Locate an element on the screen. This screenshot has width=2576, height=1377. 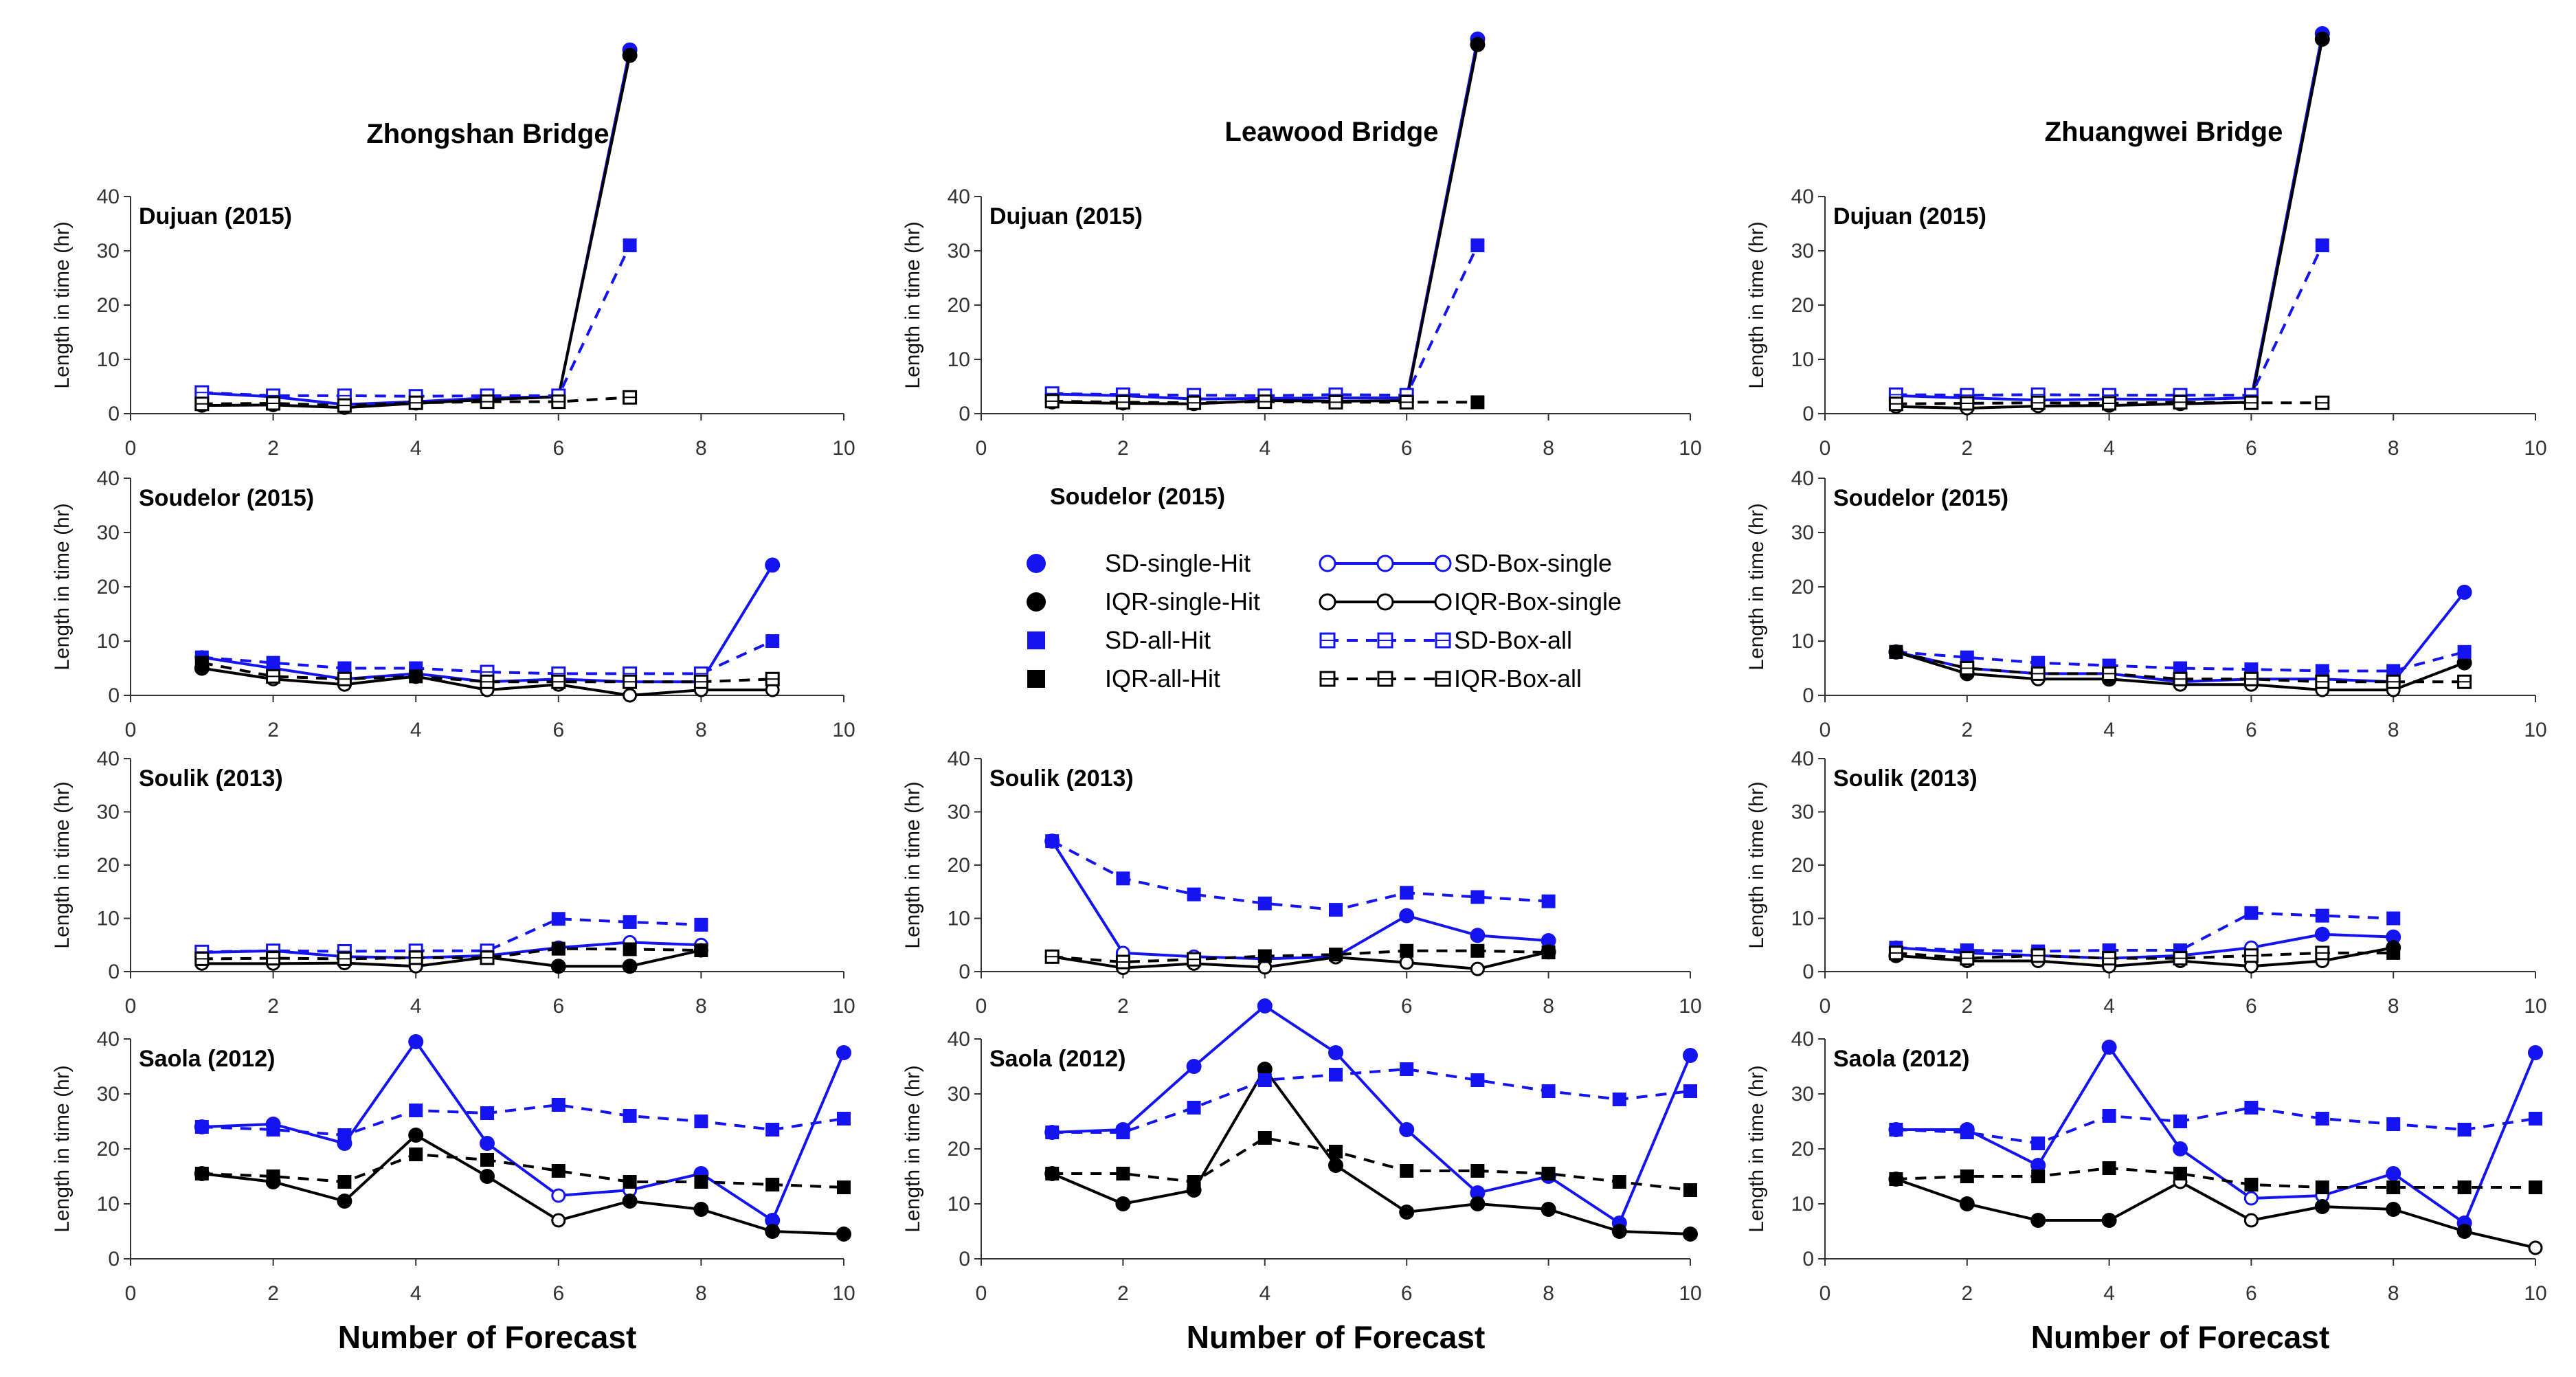
legend-label: IQR-single-Hit is located at coordinates (1182, 601).